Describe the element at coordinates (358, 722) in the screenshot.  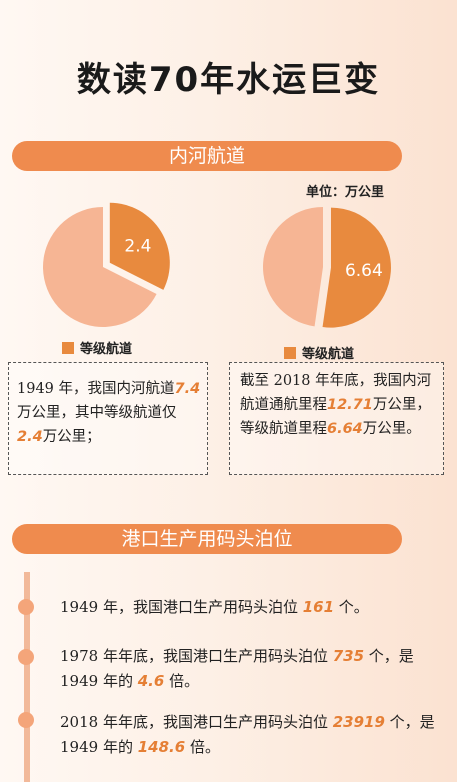
I see `highlight-value: 23919` at that location.